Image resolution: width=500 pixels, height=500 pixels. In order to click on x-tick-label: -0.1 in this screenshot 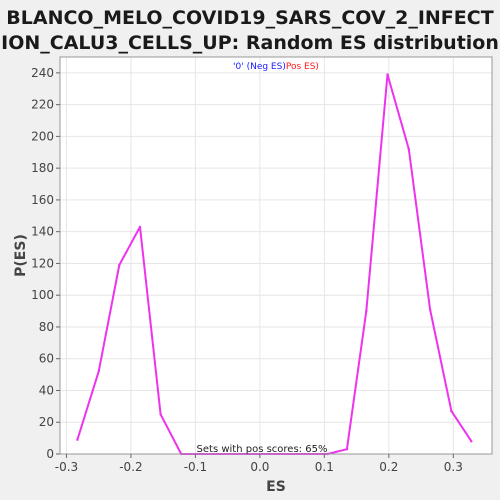, I will do `click(195, 467)`.